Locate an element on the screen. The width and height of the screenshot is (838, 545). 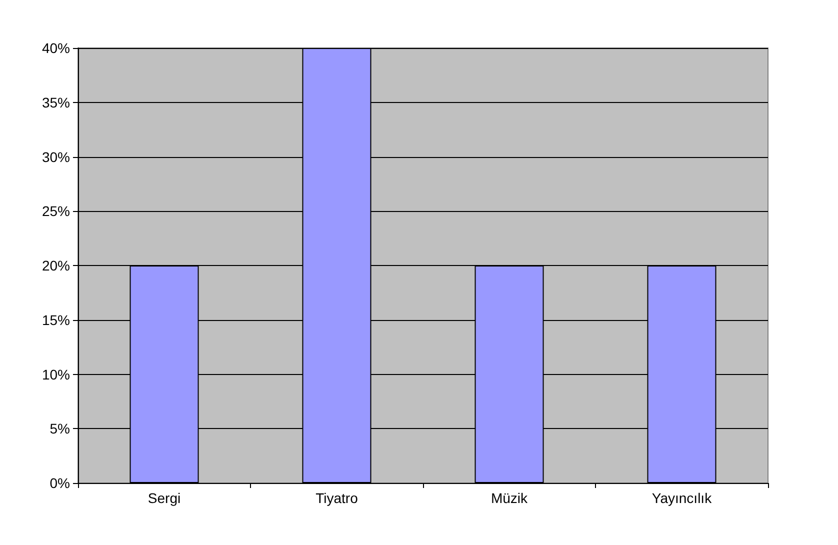
y-tick-label: 20% is located at coordinates (56, 266).